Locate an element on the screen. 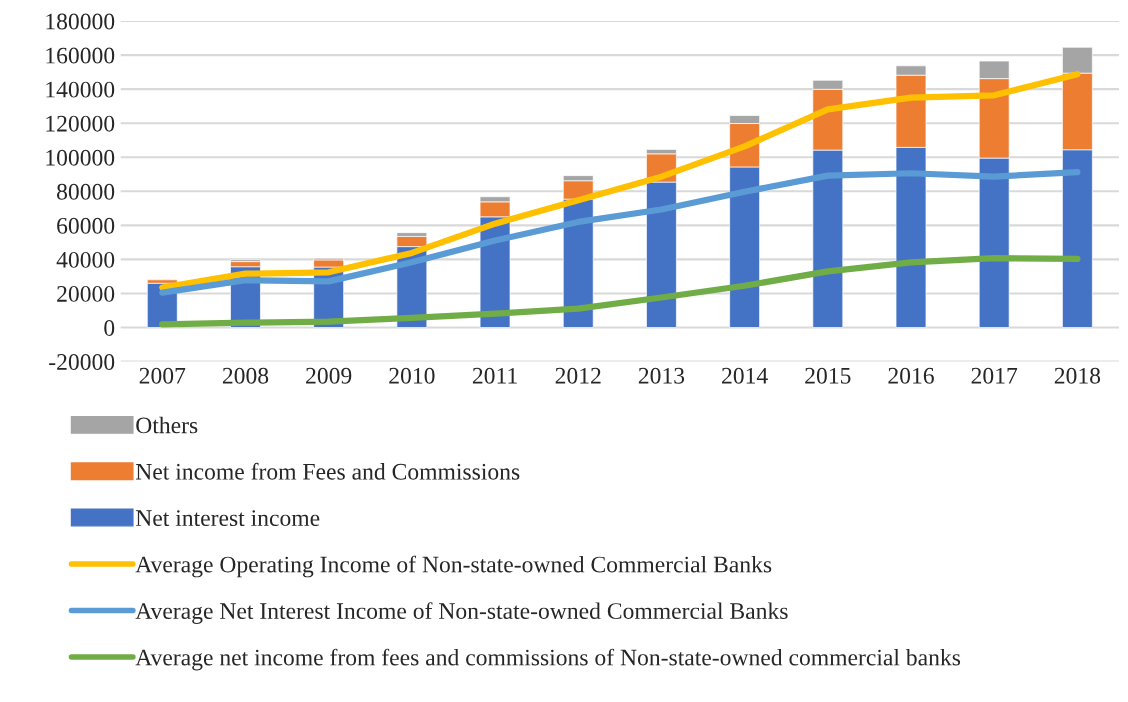 The image size is (1128, 702). y-tick-label: 180000 is located at coordinates (80, 21).